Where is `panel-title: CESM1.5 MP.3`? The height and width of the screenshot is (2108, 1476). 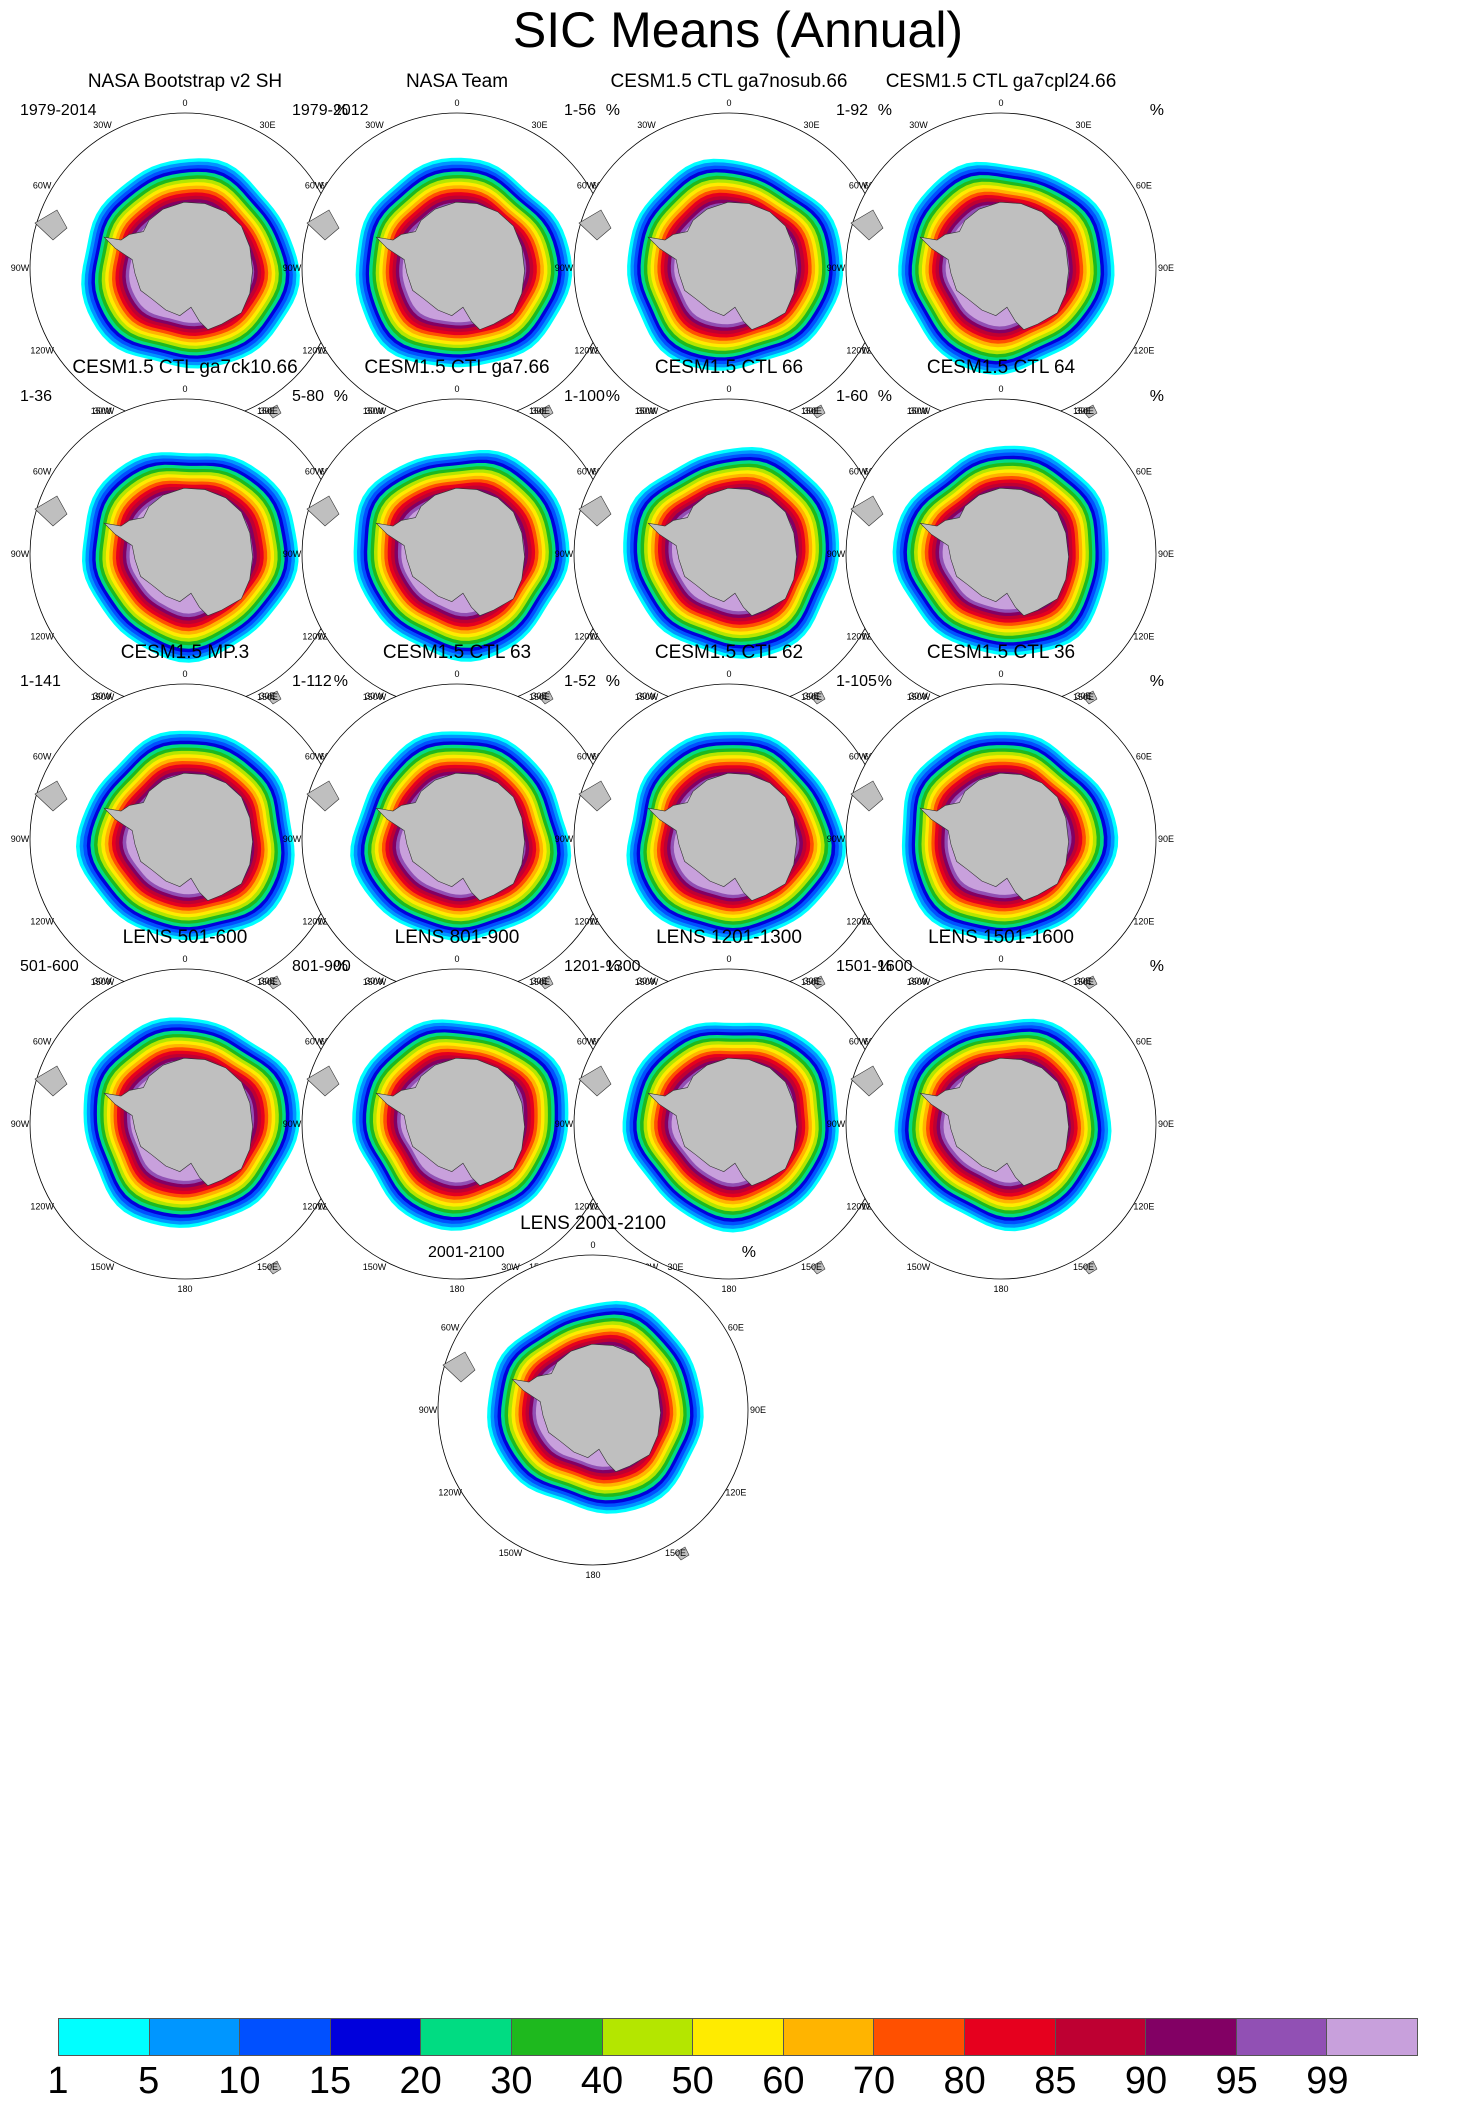
panel-title: CESM1.5 MP.3 is located at coordinates (185, 652).